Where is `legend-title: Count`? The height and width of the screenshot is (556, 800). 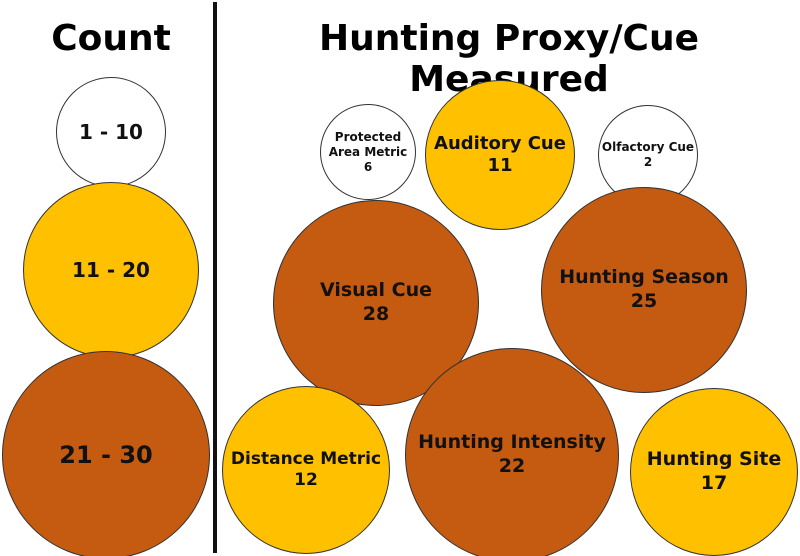
legend-title: Count is located at coordinates (111, 38).